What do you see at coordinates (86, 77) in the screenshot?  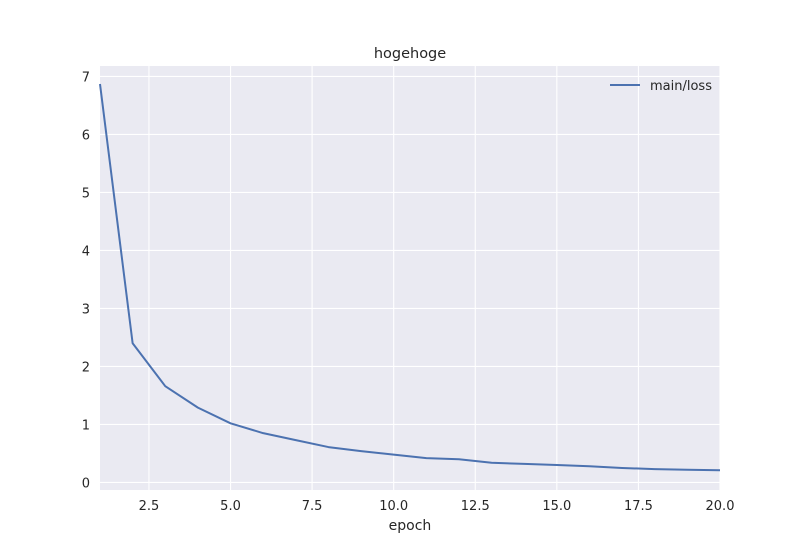 I see `y-tick-label: 7` at bounding box center [86, 77].